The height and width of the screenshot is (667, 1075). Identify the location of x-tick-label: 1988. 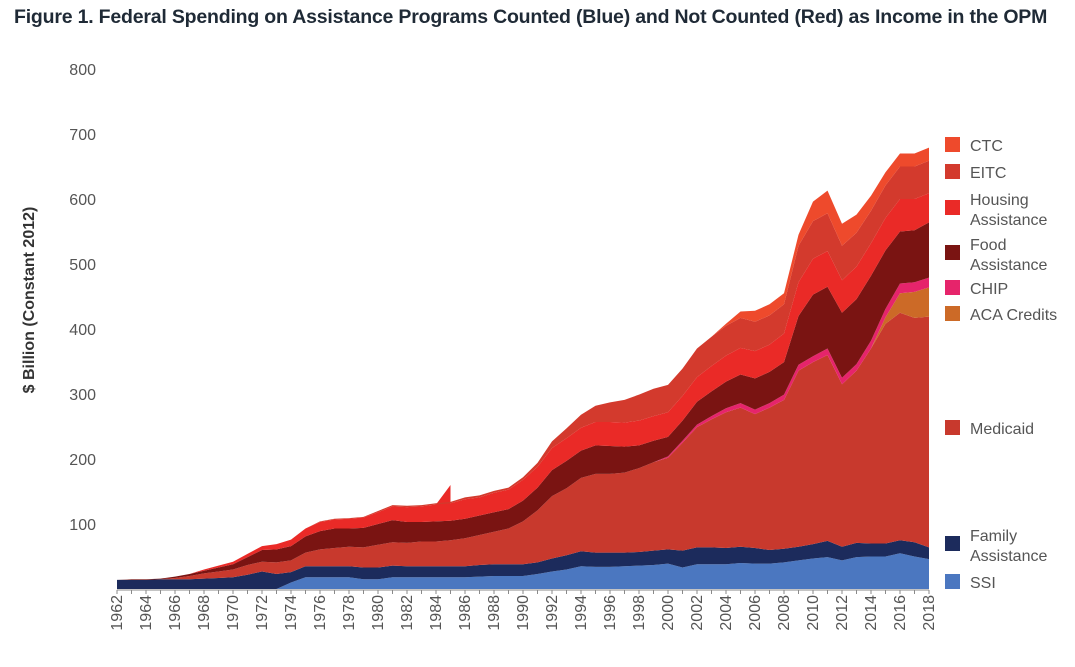
(494, 613).